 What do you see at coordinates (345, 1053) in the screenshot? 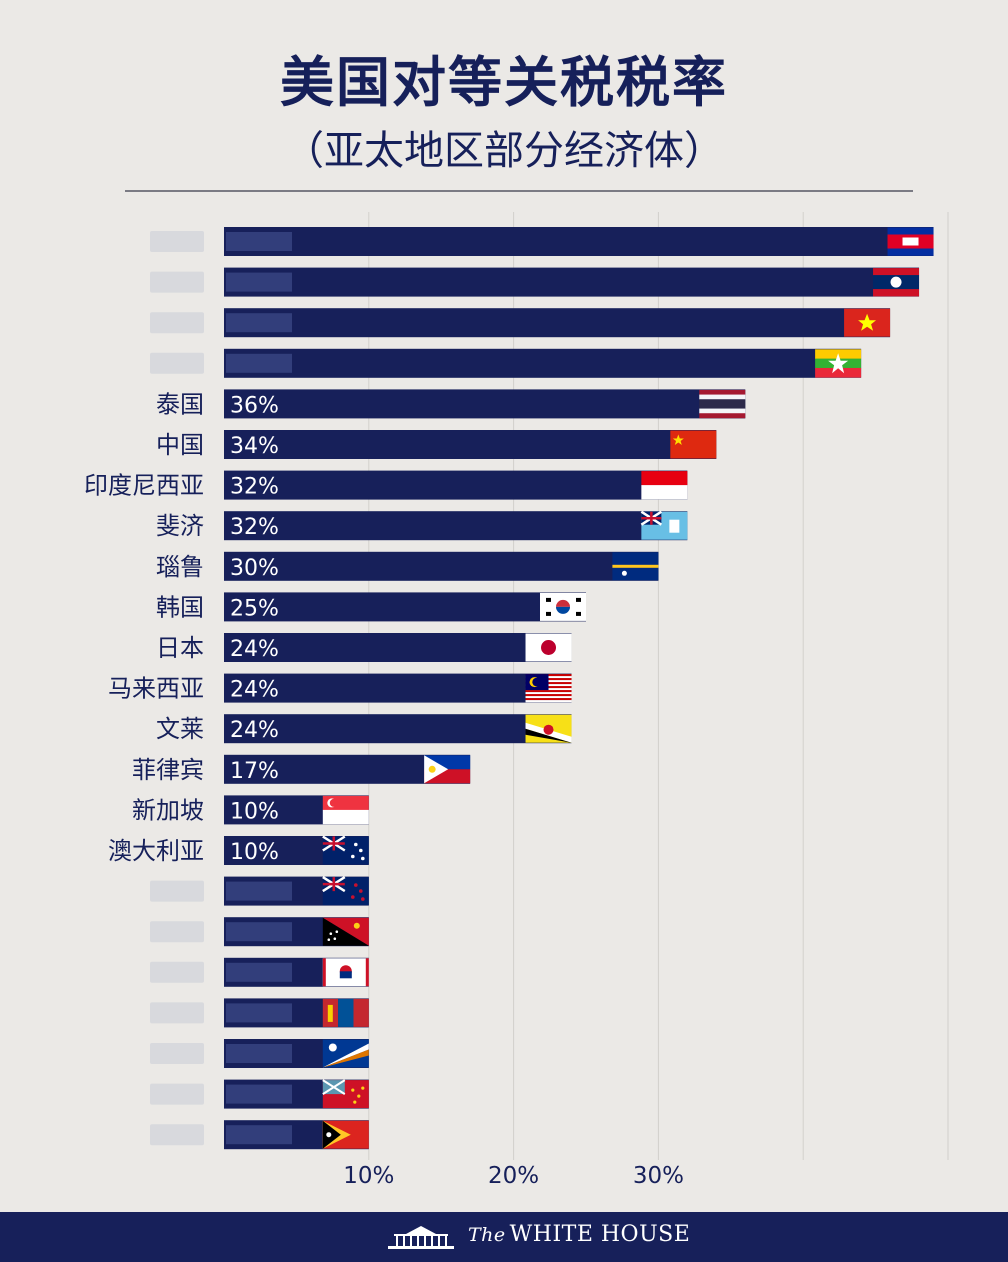
I see `marshall-islands-flag-icon` at bounding box center [345, 1053].